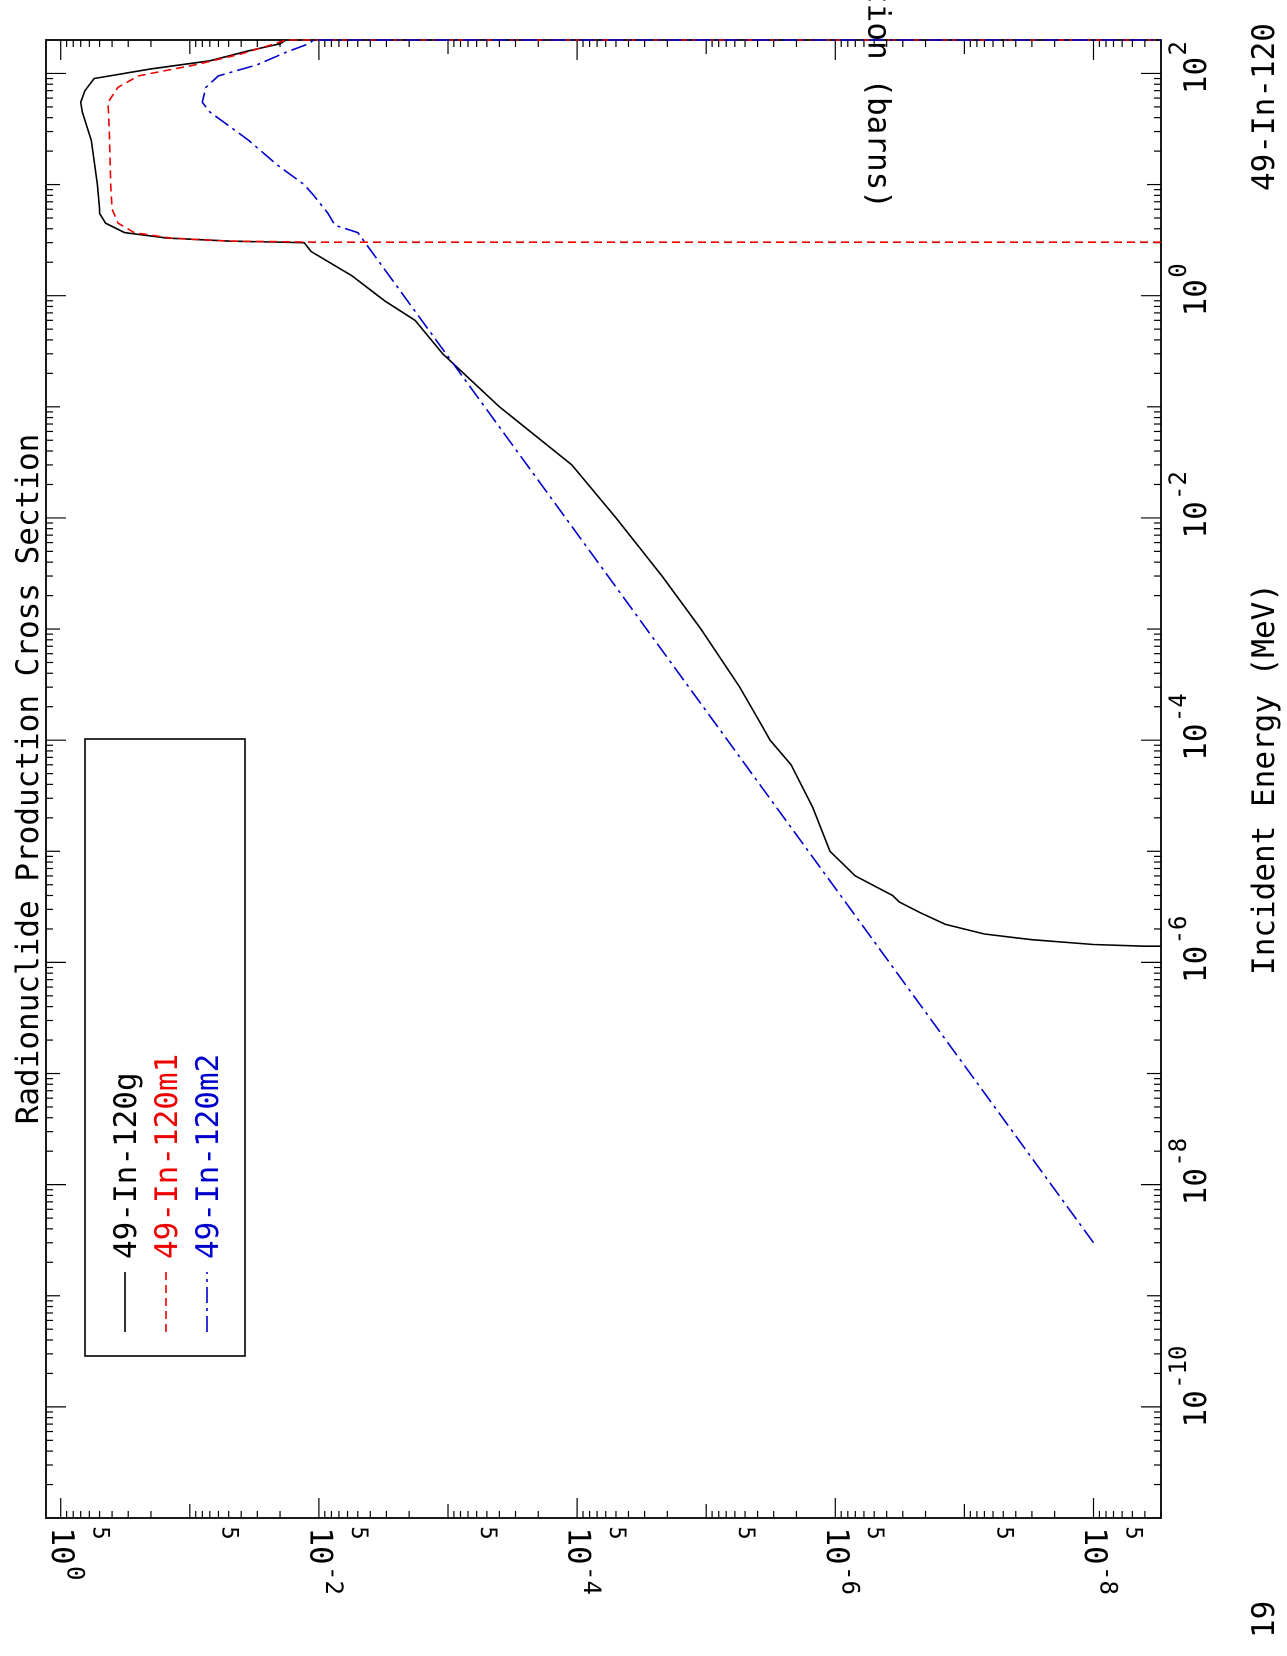 Image resolution: width=1287 pixels, height=1656 pixels. What do you see at coordinates (28, 779) in the screenshot?
I see `chart-title: Radionuclide Production Cross Section` at bounding box center [28, 779].